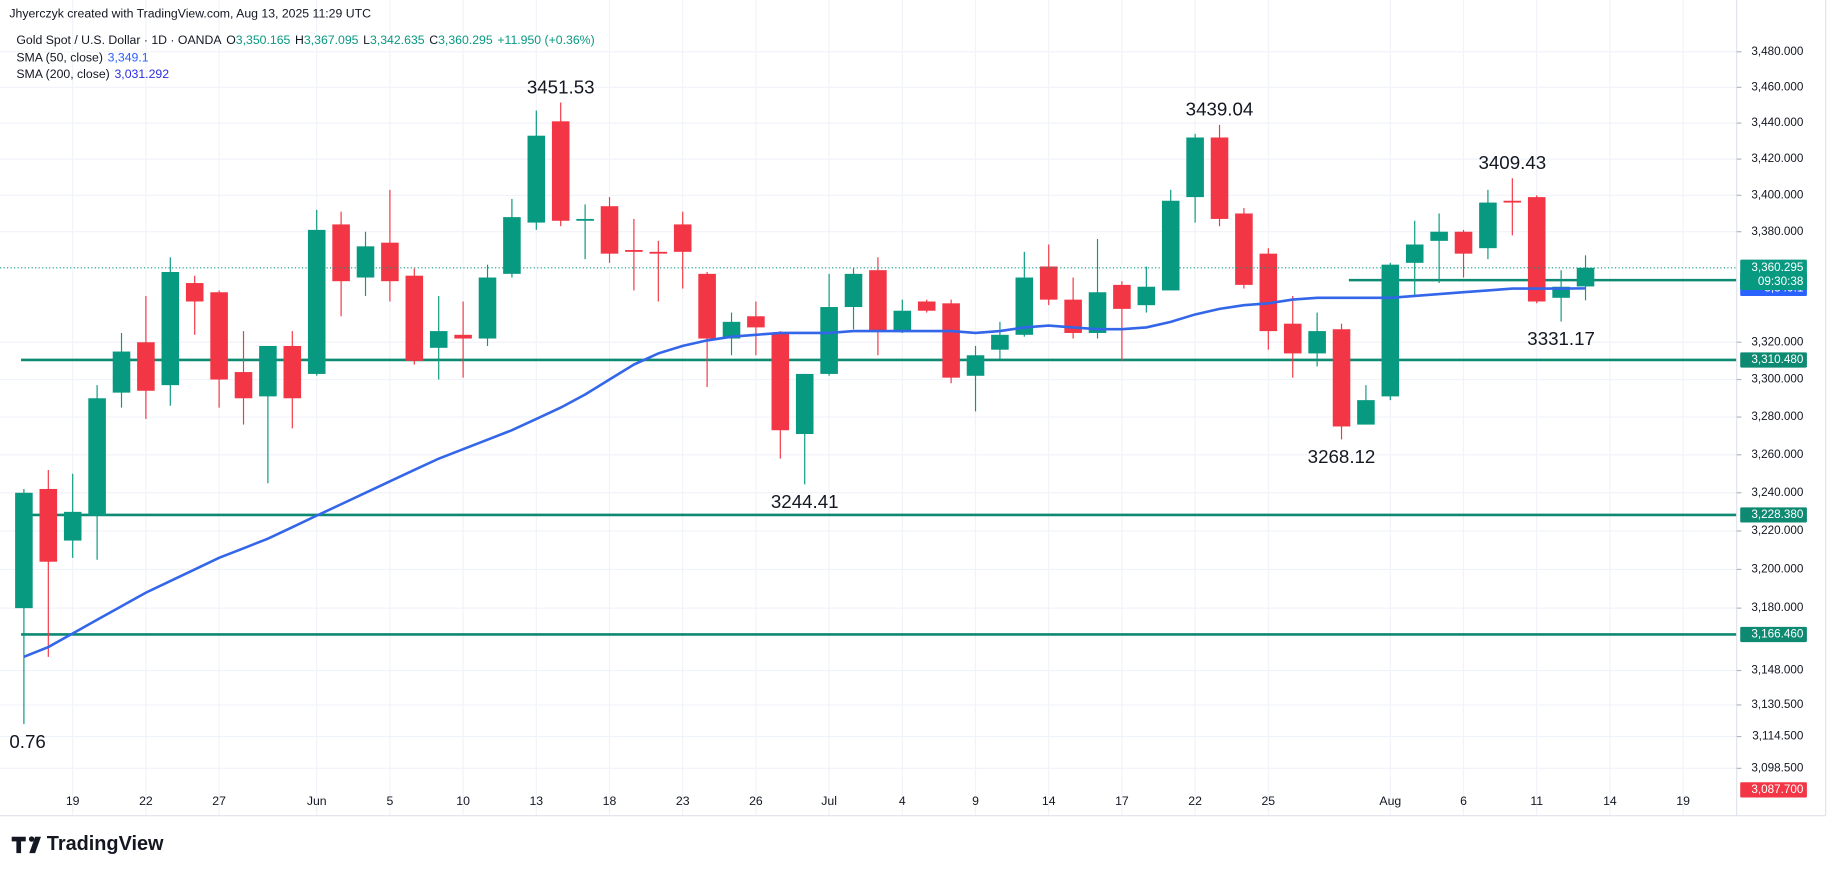 The height and width of the screenshot is (875, 1835). What do you see at coordinates (1781, 281) in the screenshot?
I see `countdown: 09:30:38` at bounding box center [1781, 281].